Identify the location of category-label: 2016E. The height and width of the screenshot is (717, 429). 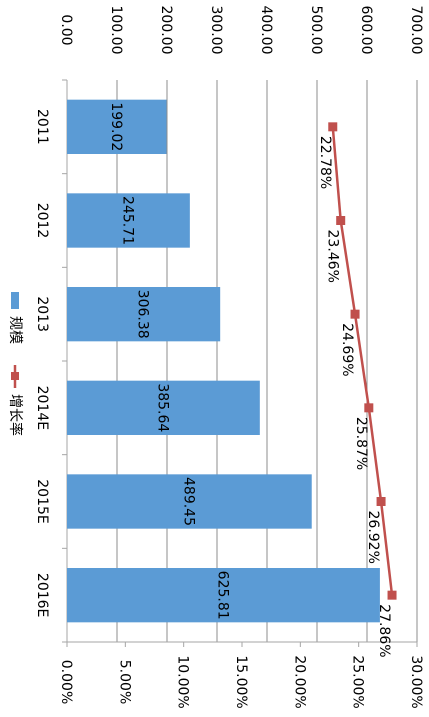
(42, 595).